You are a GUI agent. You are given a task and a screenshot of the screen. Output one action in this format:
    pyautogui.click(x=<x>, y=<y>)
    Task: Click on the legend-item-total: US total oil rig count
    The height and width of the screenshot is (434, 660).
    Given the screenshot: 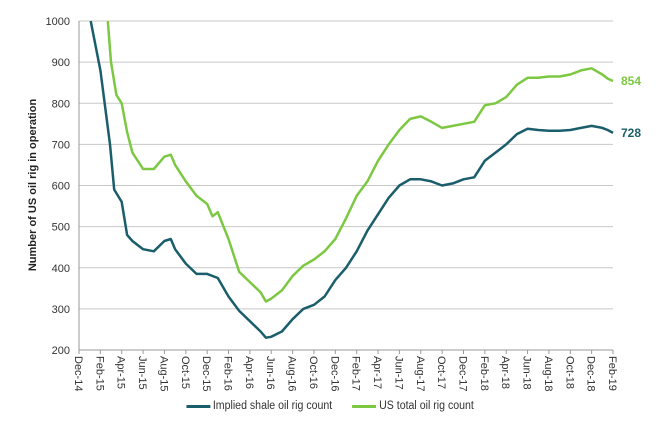 What is the action you would take?
    pyautogui.click(x=413, y=406)
    